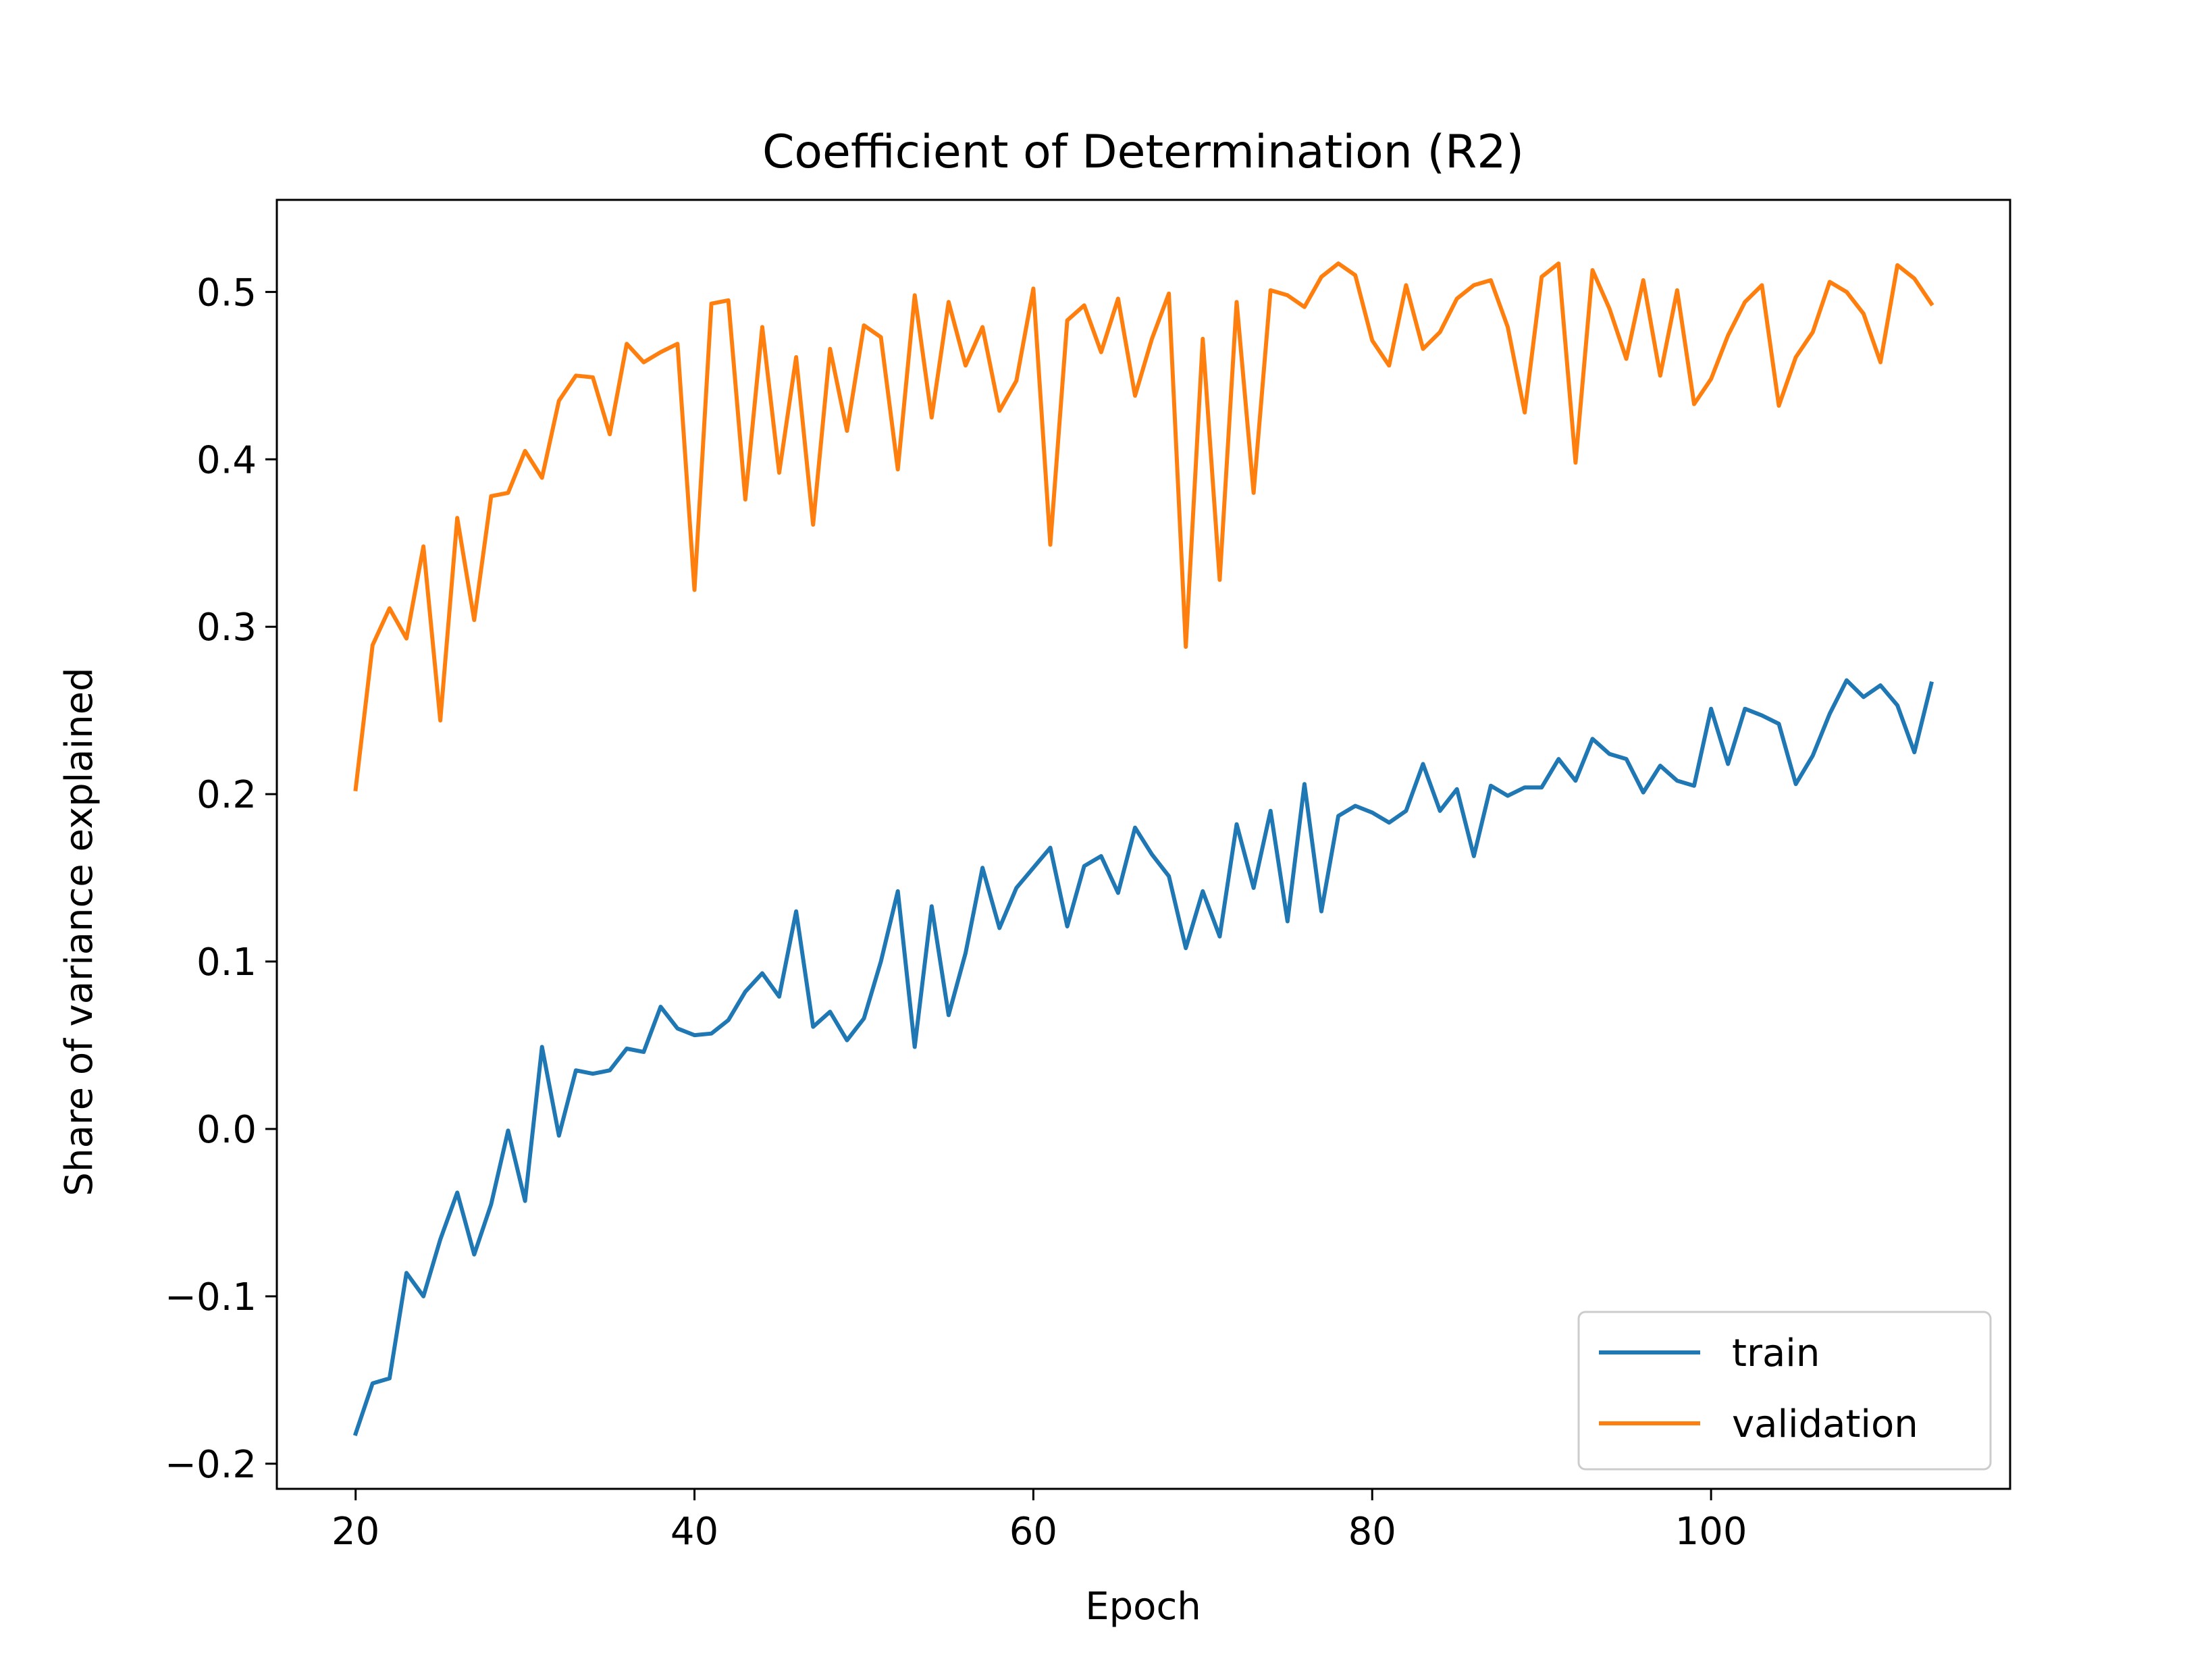 Image resolution: width=2212 pixels, height=1659 pixels. I want to click on x-axis-label: Epoch, so click(1143, 1607).